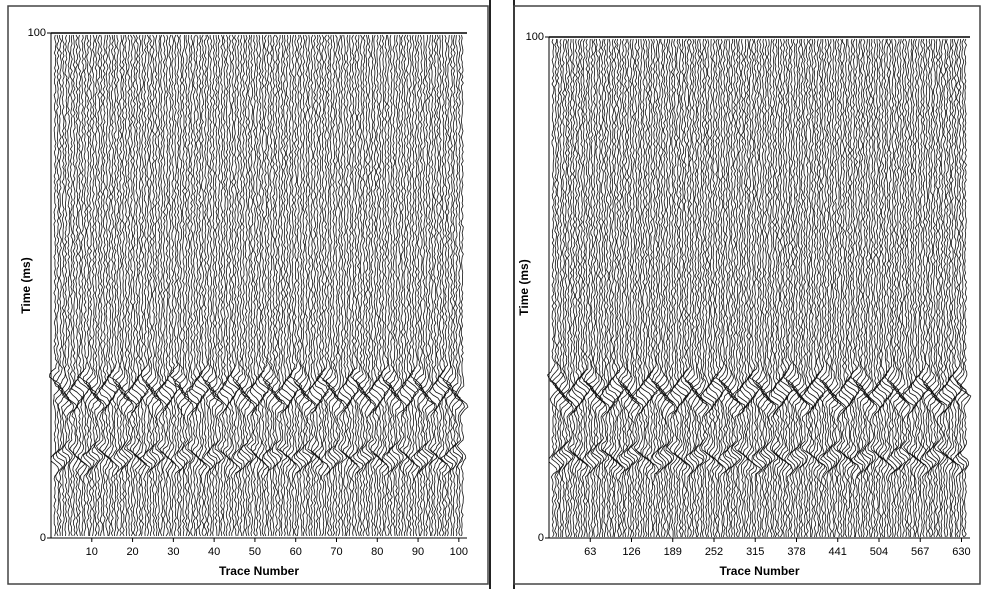  I want to click on y-tick-label: 0, so click(541, 538).